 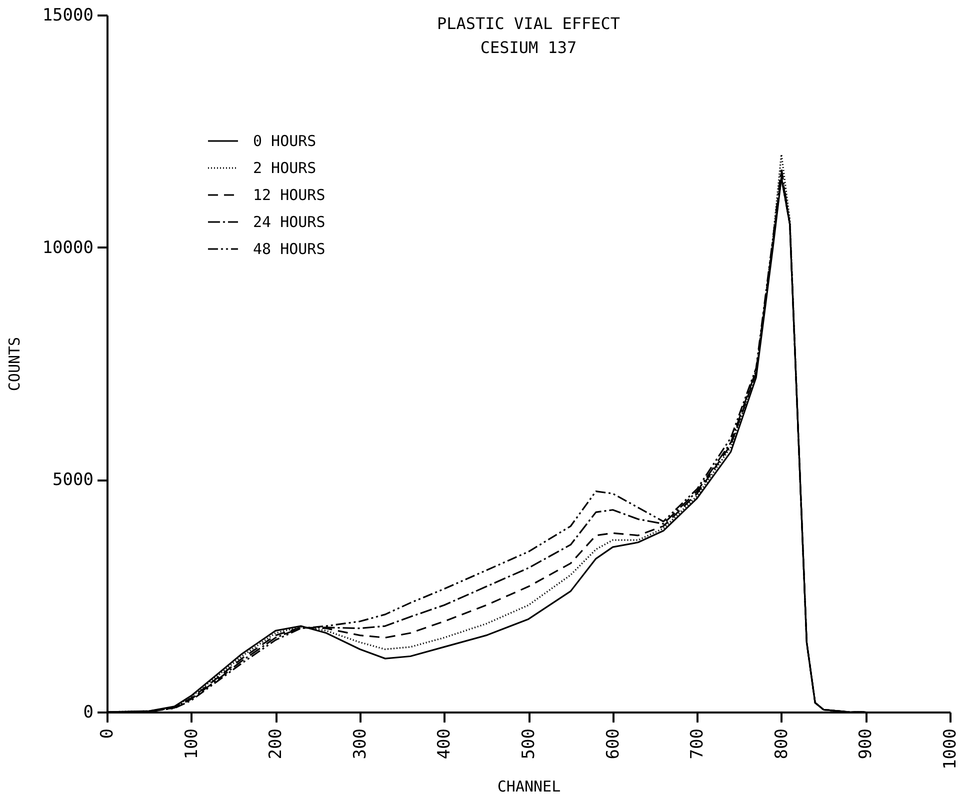 What do you see at coordinates (108, 733) in the screenshot?
I see `x-tick-label: 0` at bounding box center [108, 733].